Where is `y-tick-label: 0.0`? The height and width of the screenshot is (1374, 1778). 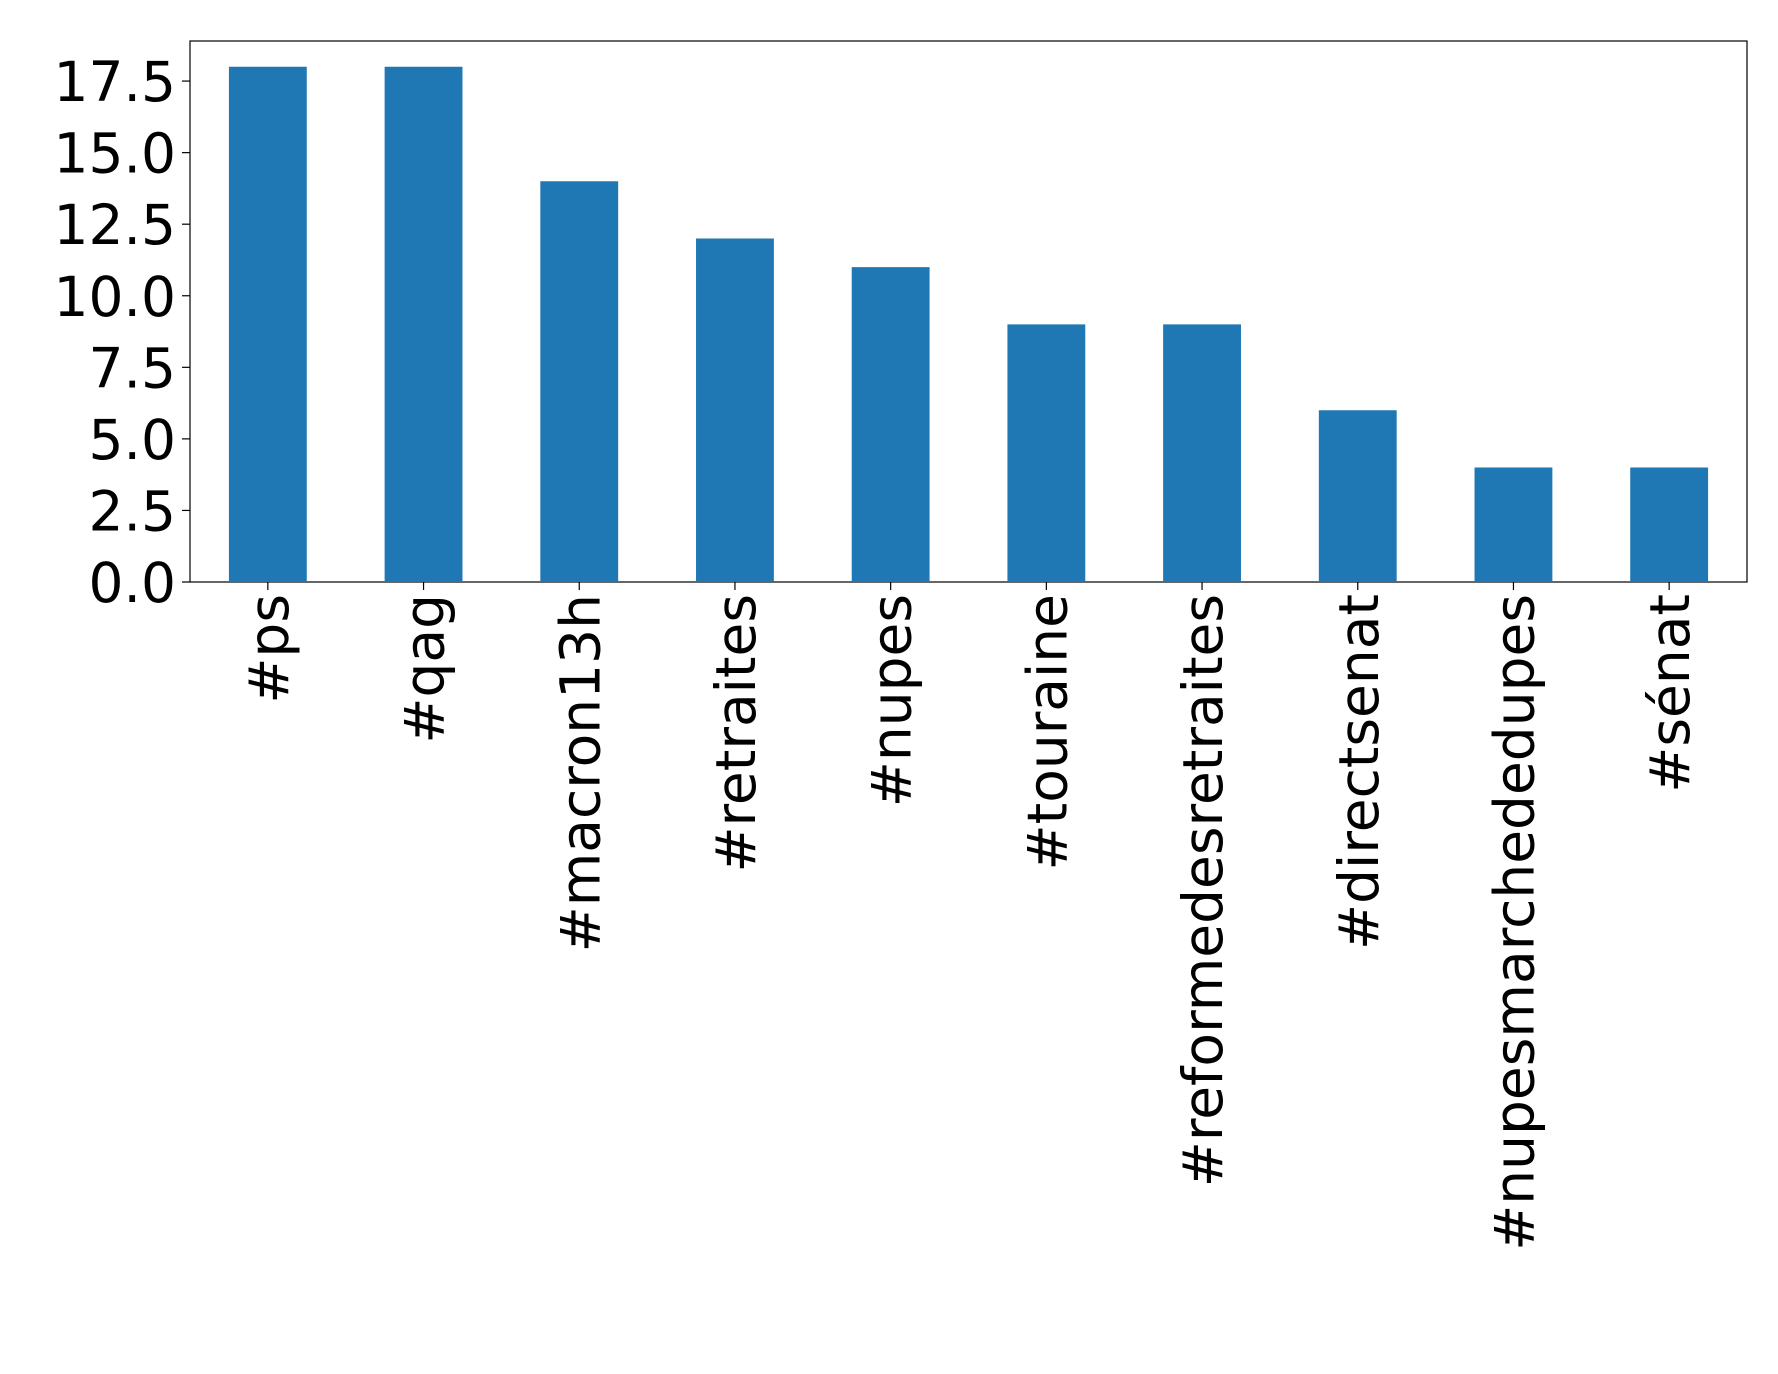 y-tick-label: 0.0 is located at coordinates (132, 583).